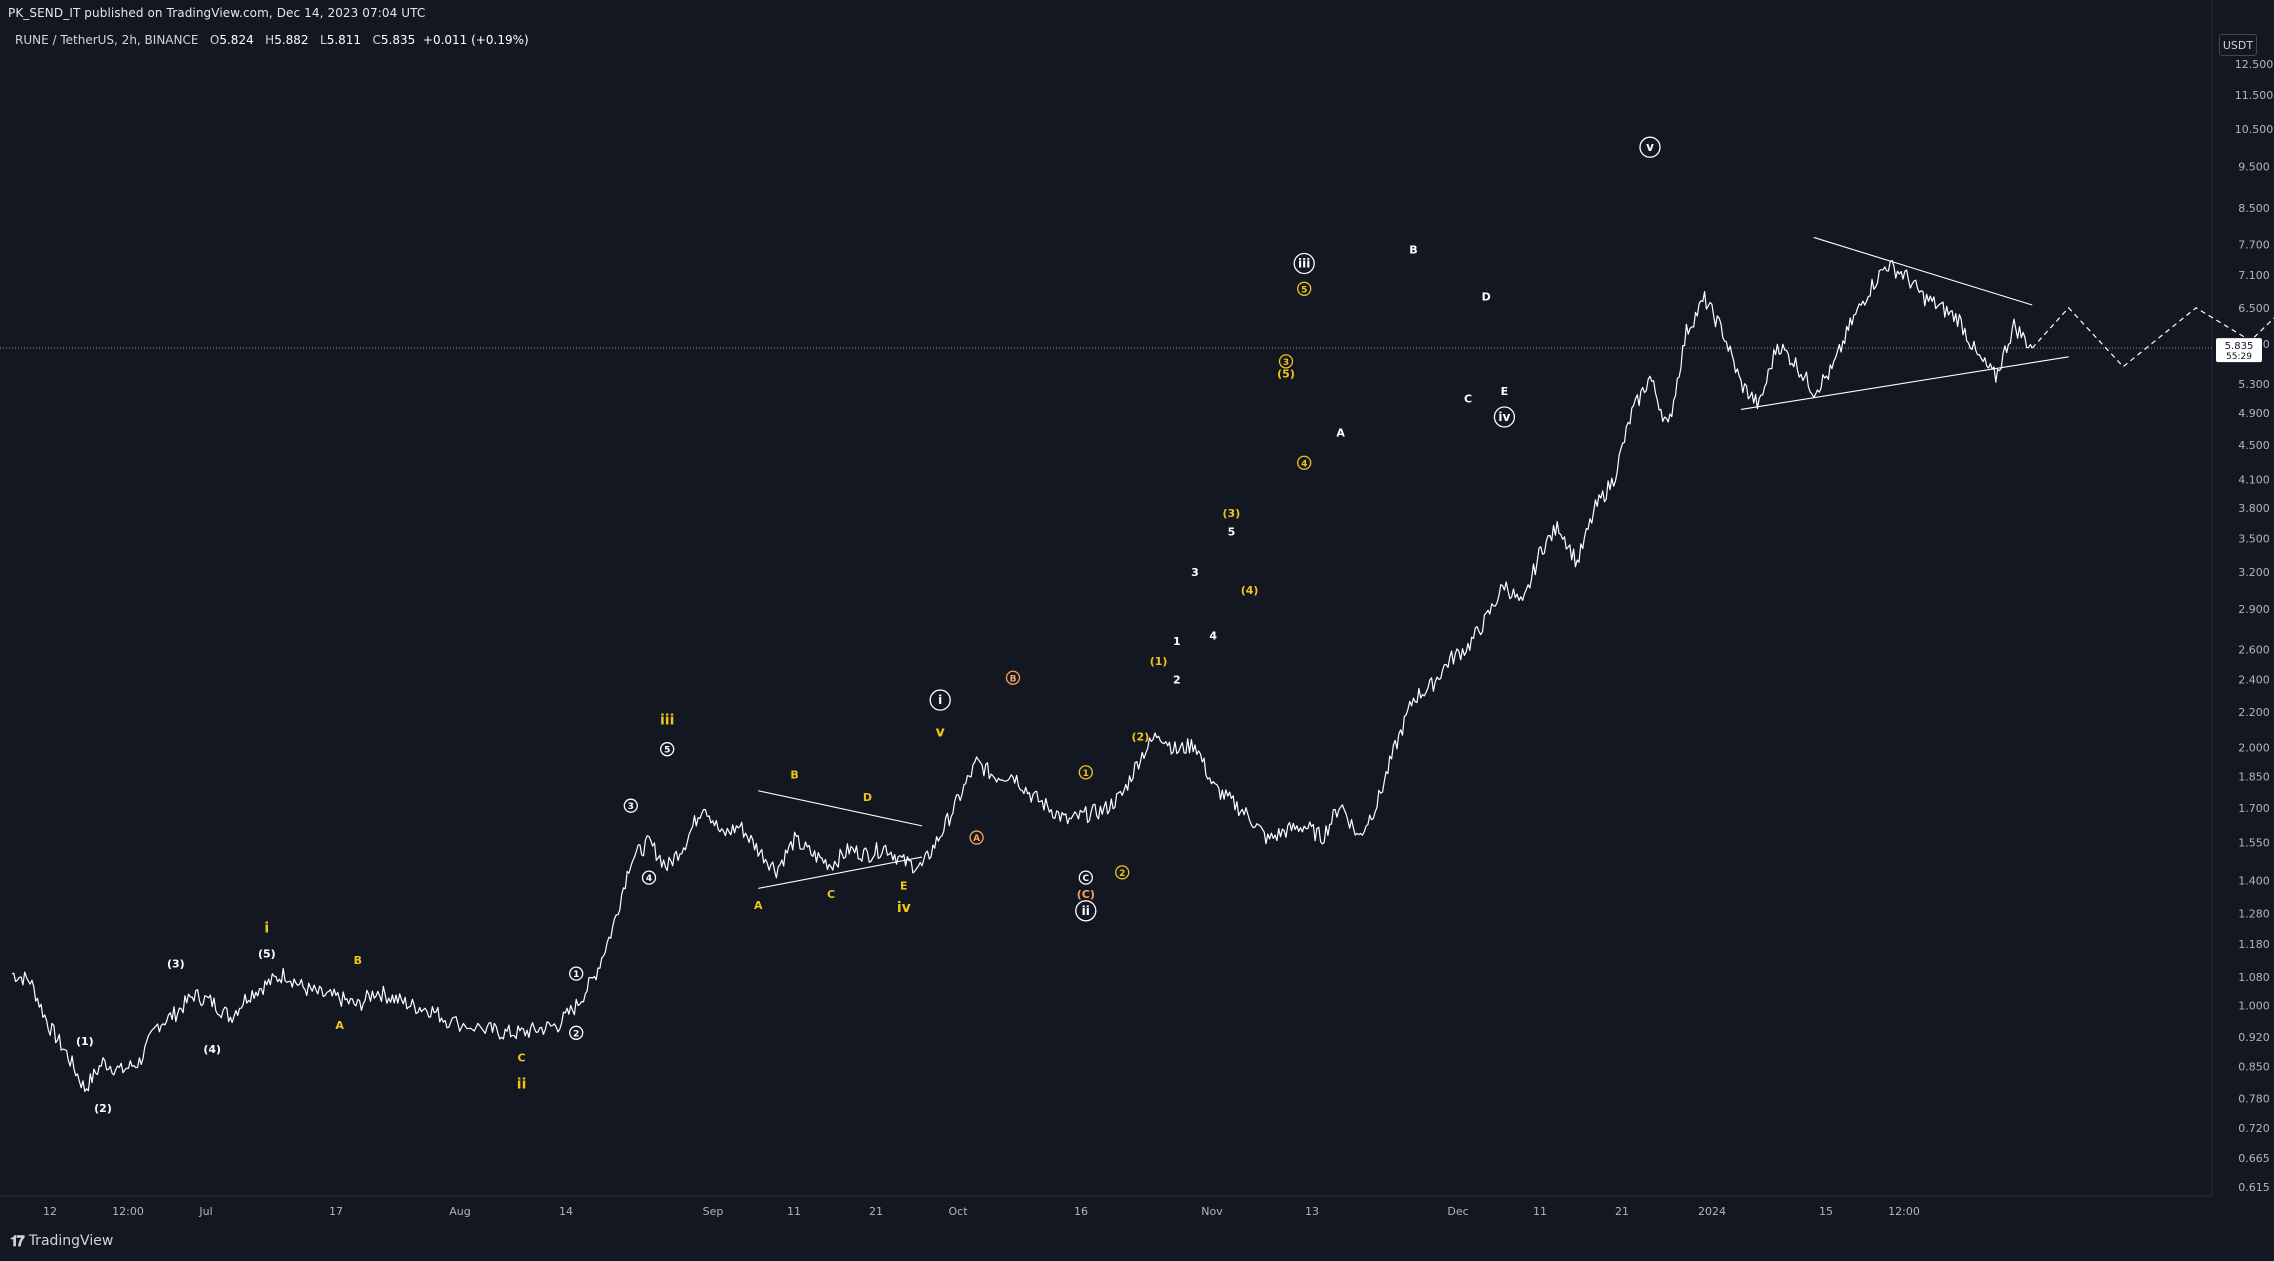 This screenshot has width=2274, height=1261. What do you see at coordinates (176, 963) in the screenshot?
I see `wave-label: (3)` at bounding box center [176, 963].